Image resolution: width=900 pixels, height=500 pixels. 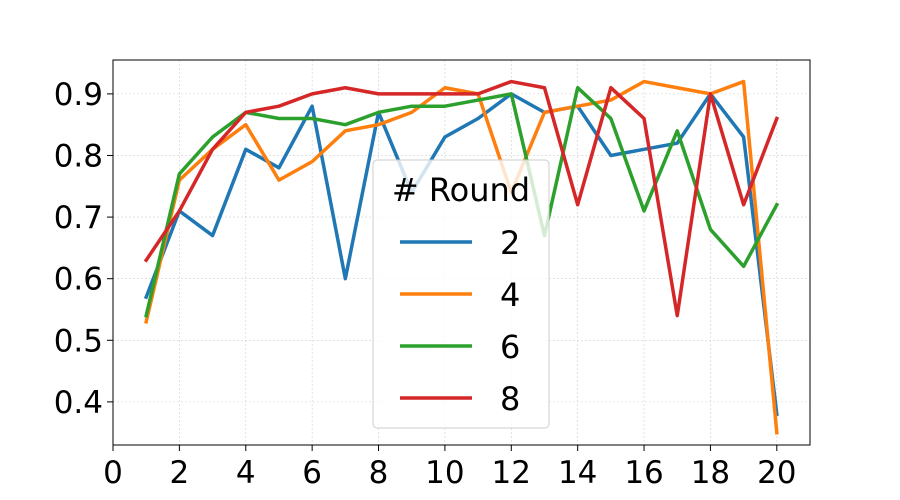 I want to click on x-tick-label: 18, so click(x=710, y=473).